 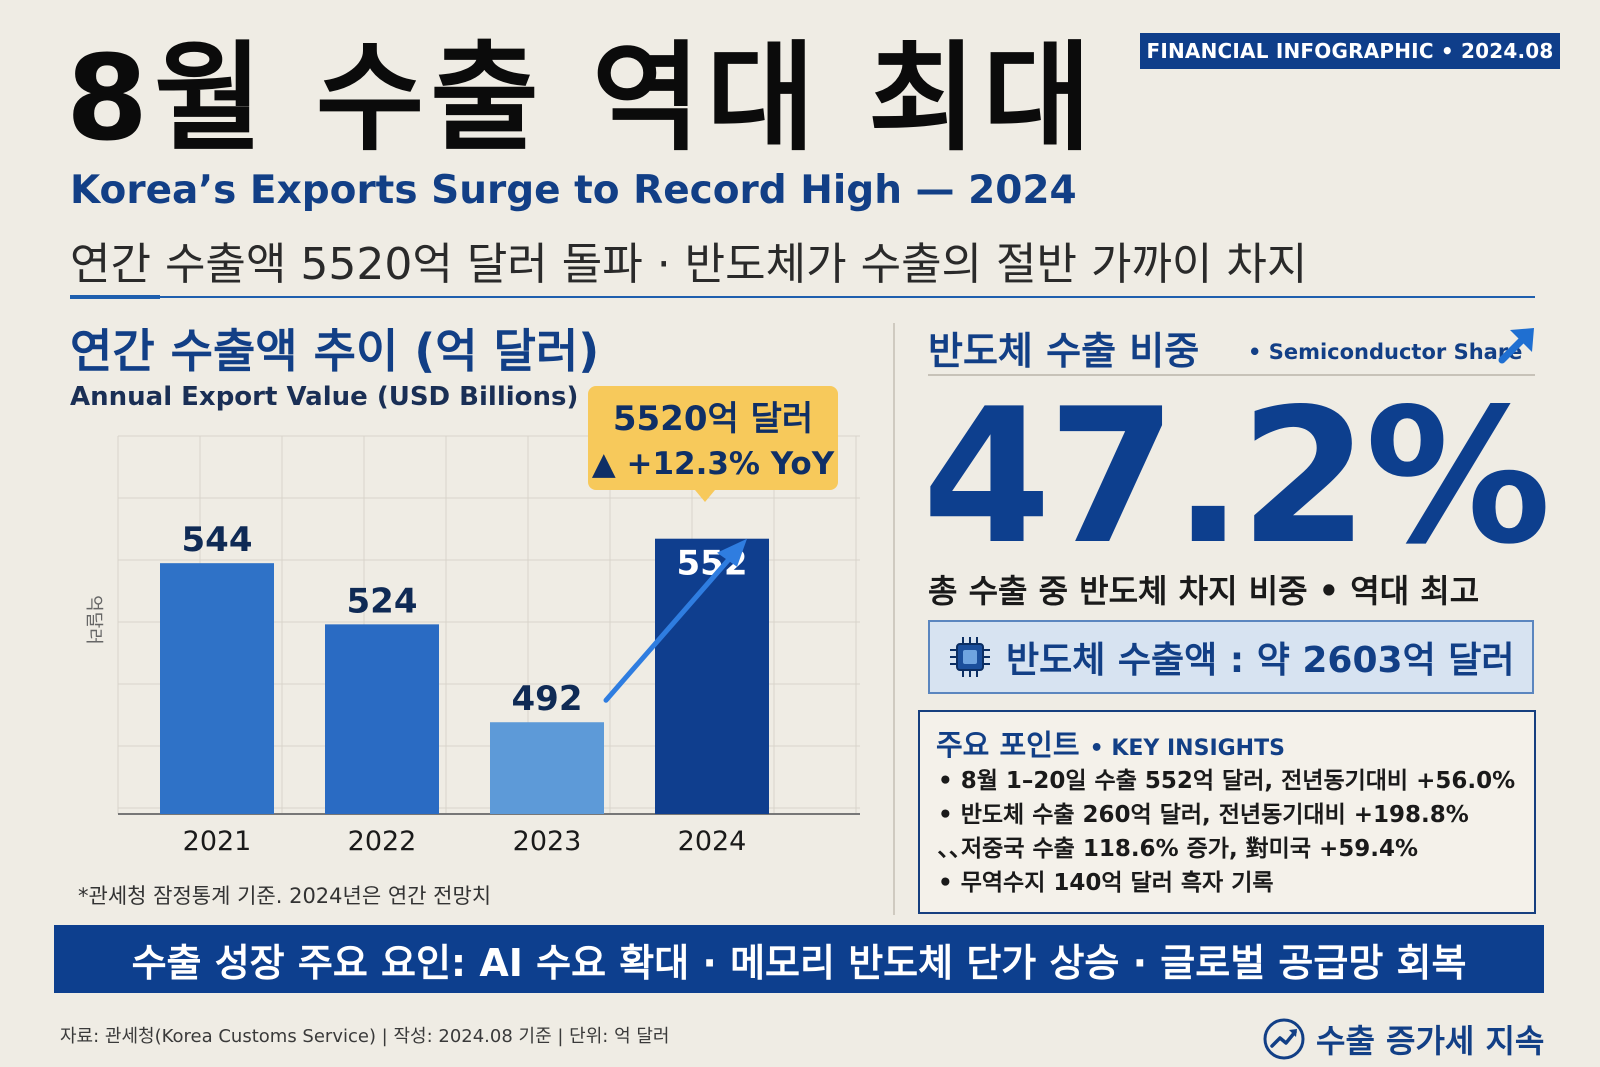 What do you see at coordinates (1187, 748) in the screenshot?
I see `key-insights-title-en: • KEY INSIGHTS` at bounding box center [1187, 748].